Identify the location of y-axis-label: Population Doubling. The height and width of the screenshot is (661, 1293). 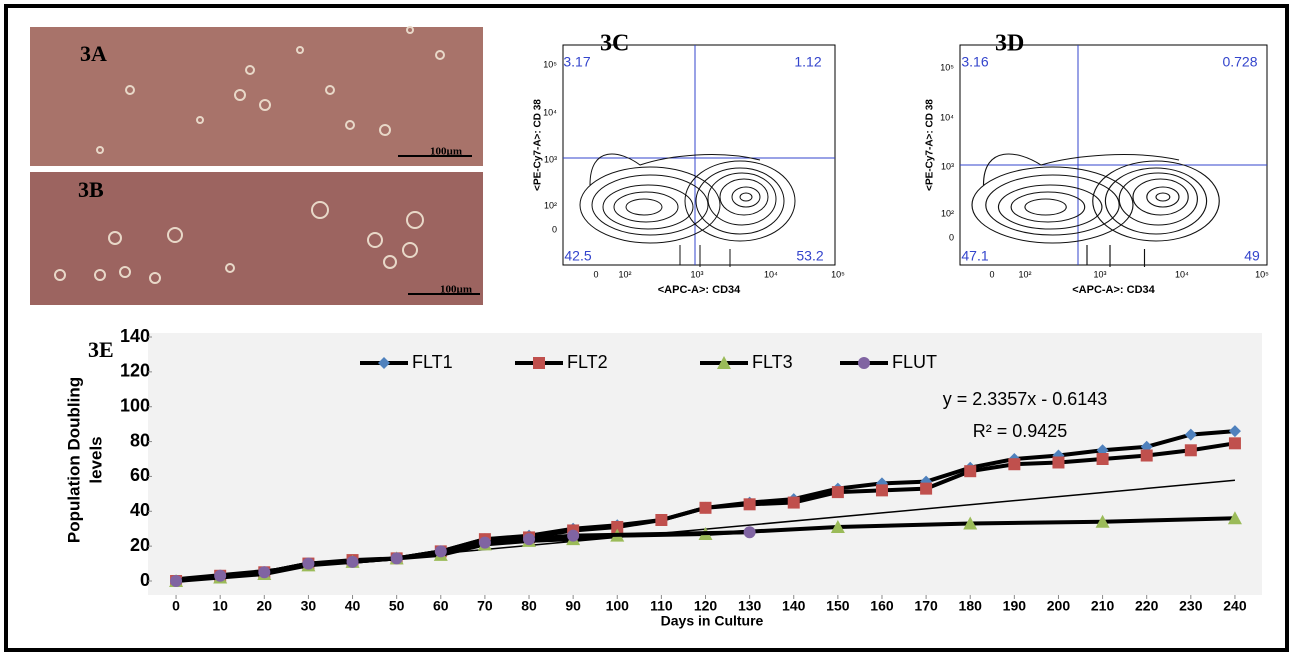
(73, 460).